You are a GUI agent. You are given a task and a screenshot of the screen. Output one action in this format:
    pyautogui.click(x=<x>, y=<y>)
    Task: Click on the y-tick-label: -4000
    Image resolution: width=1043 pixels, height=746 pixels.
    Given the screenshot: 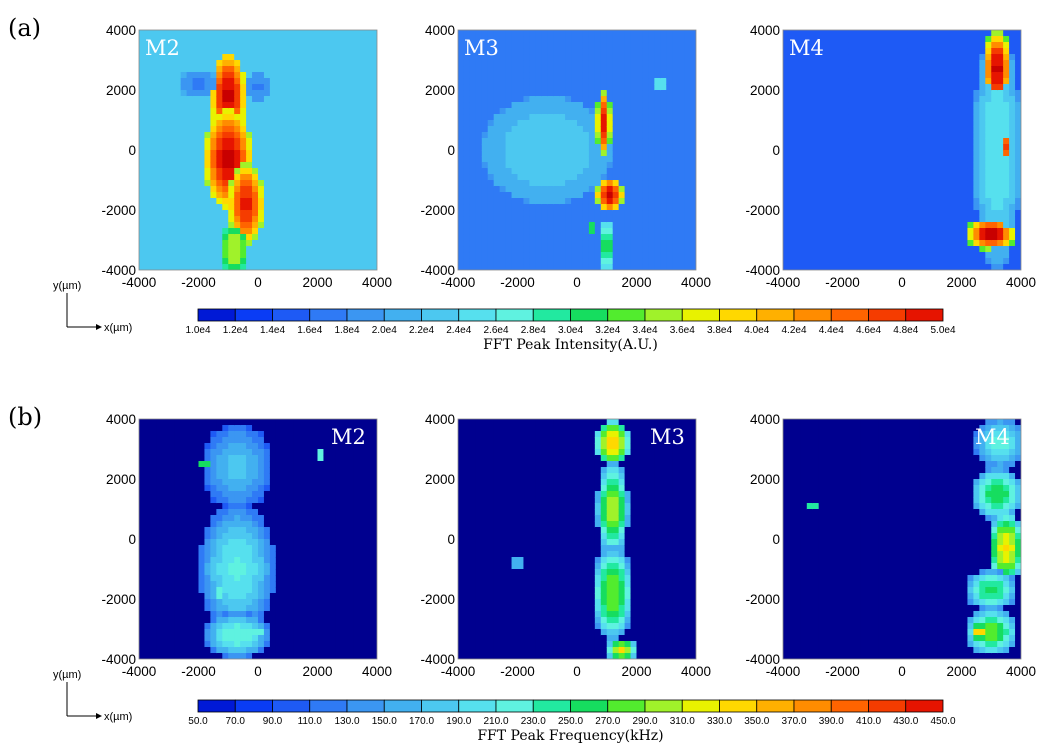 What is the action you would take?
    pyautogui.click(x=118, y=270)
    